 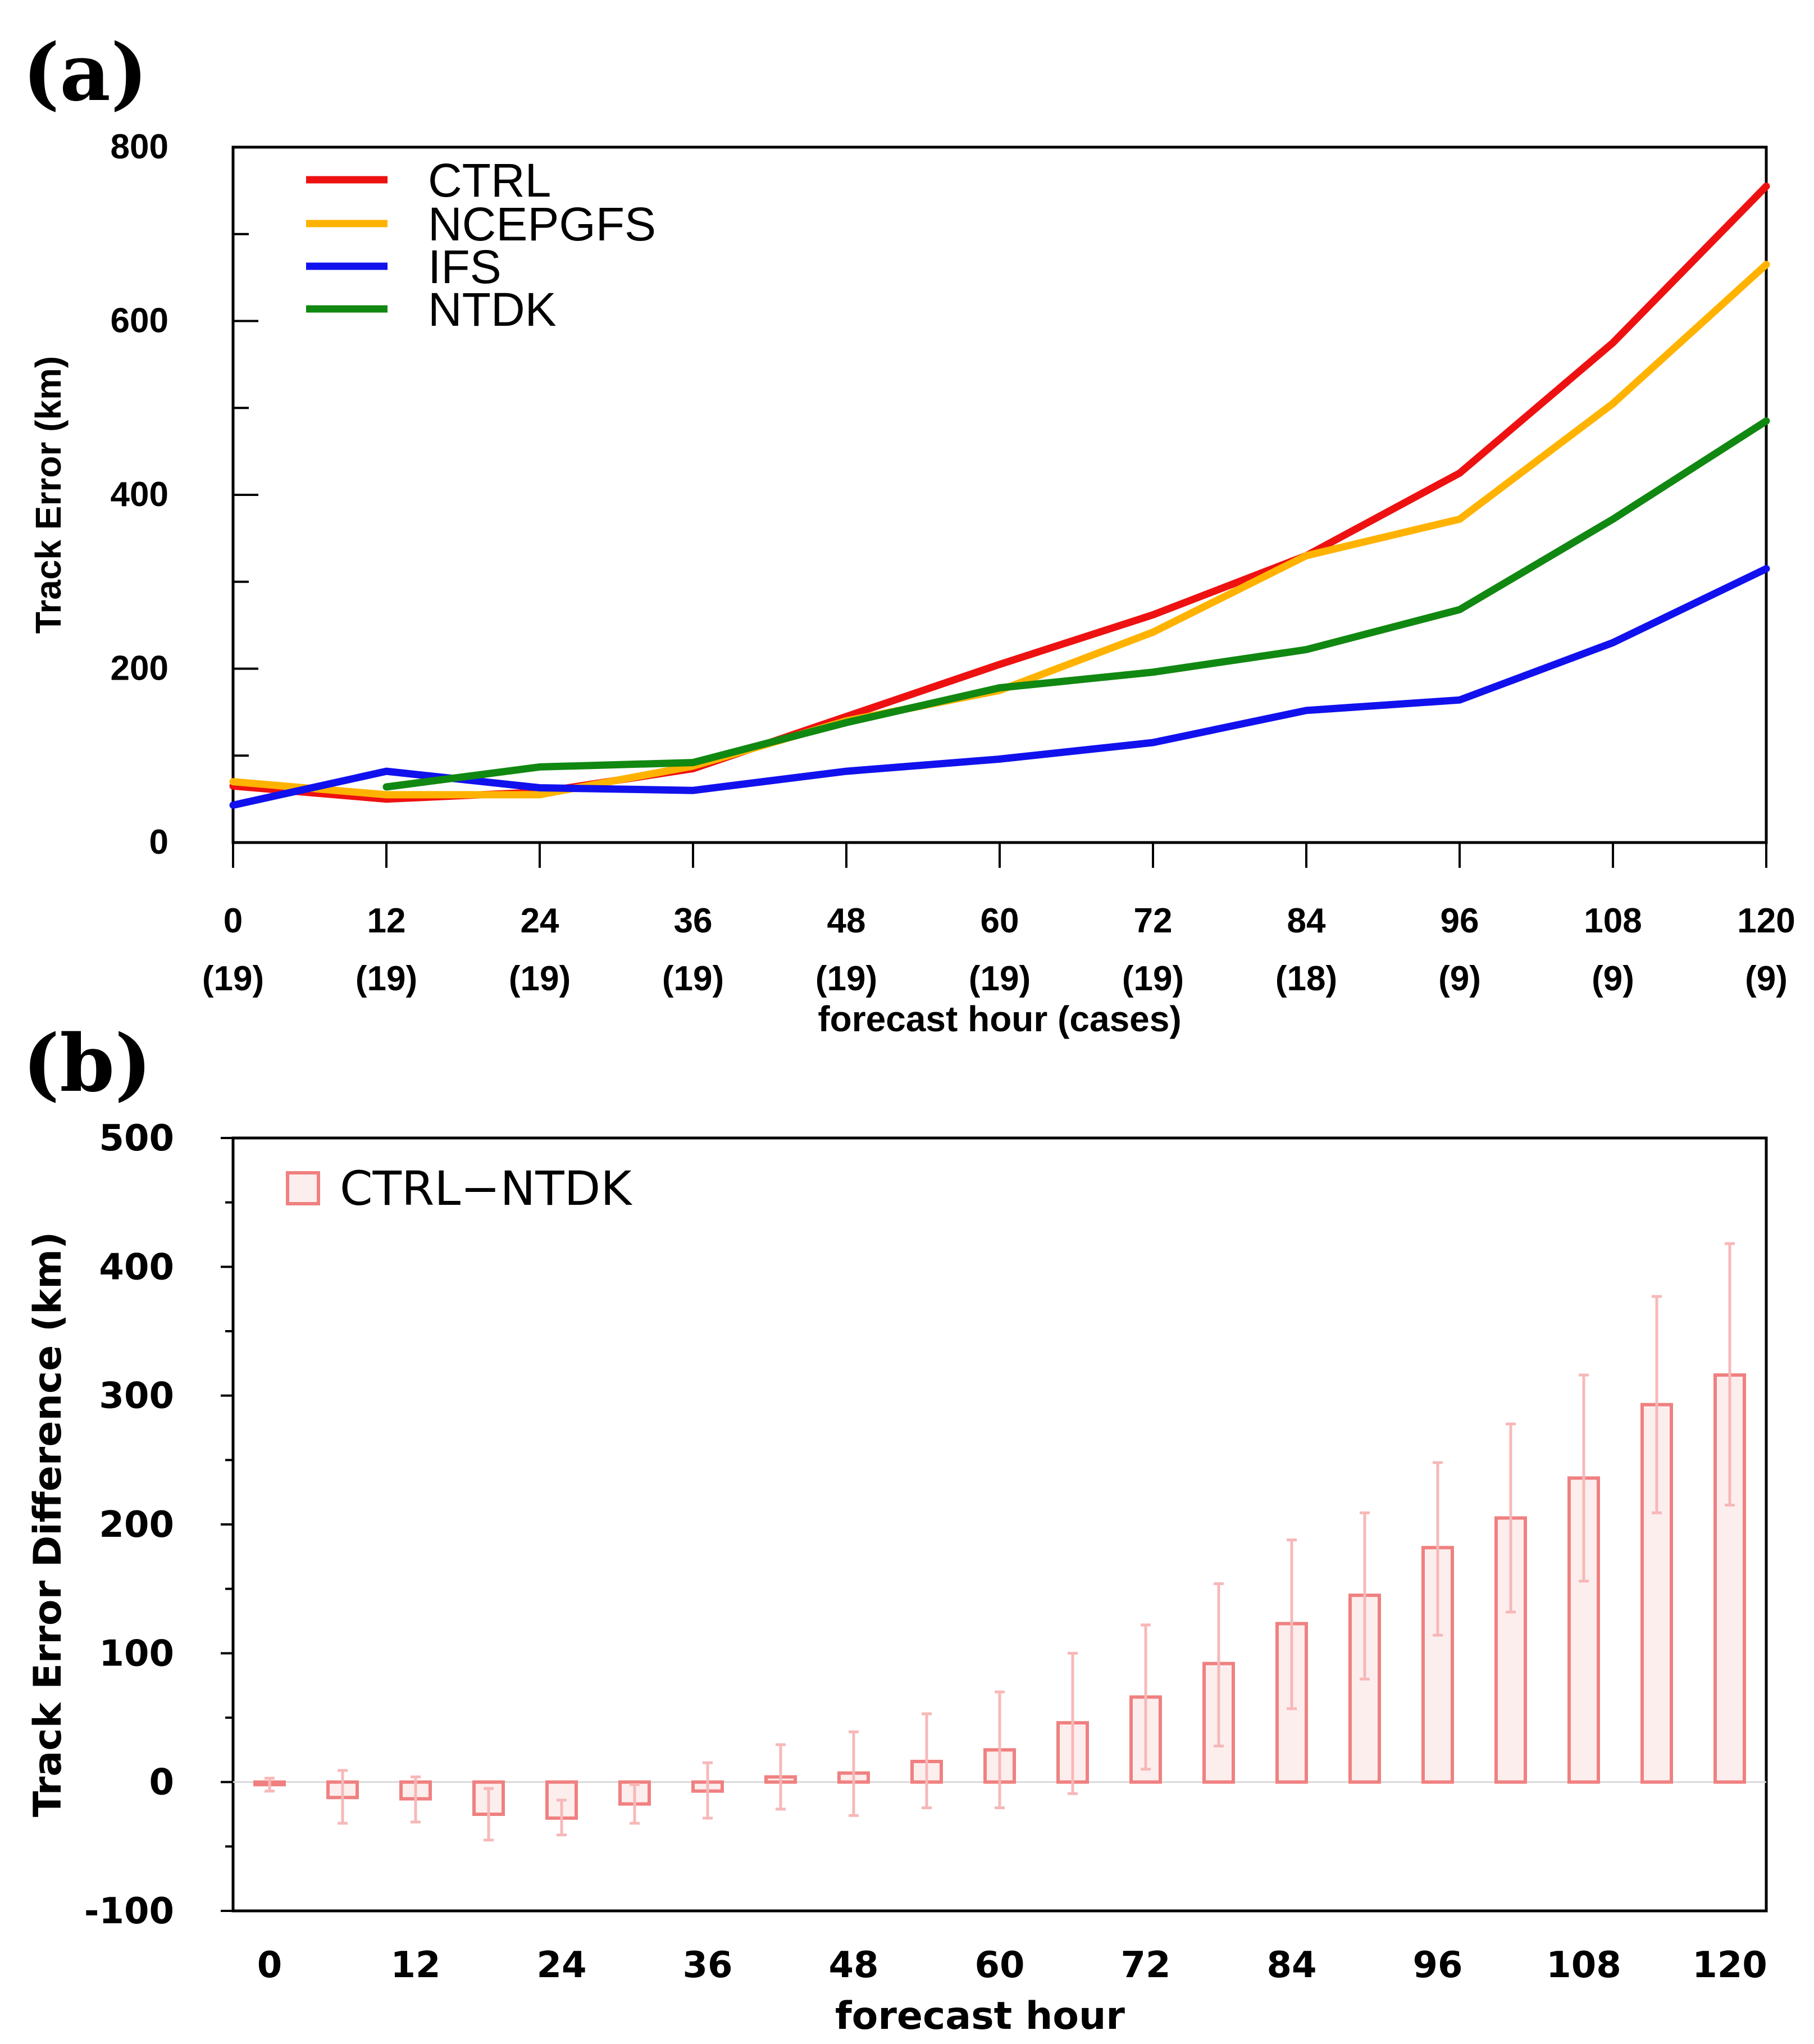 I want to click on x-tick-label-a: 108, so click(x=1613, y=921).